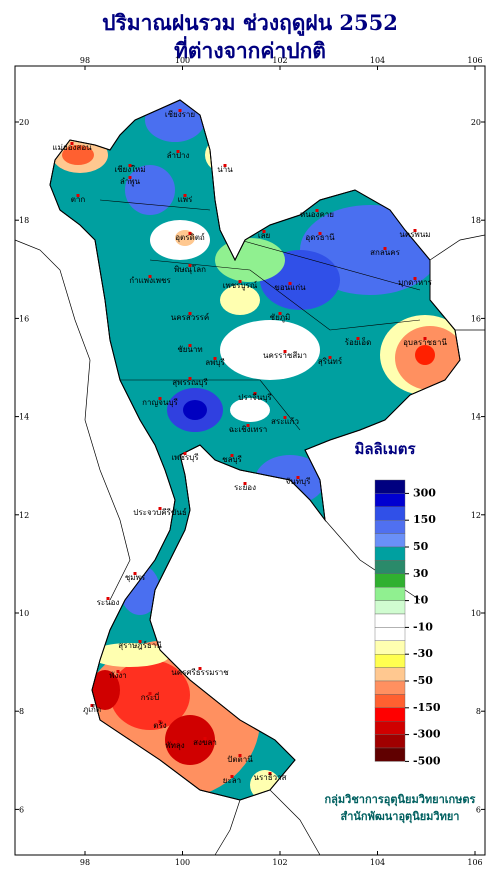 This screenshot has width=500, height=871. I want to click on place-label: ปราจีนบุรี, so click(255, 397).